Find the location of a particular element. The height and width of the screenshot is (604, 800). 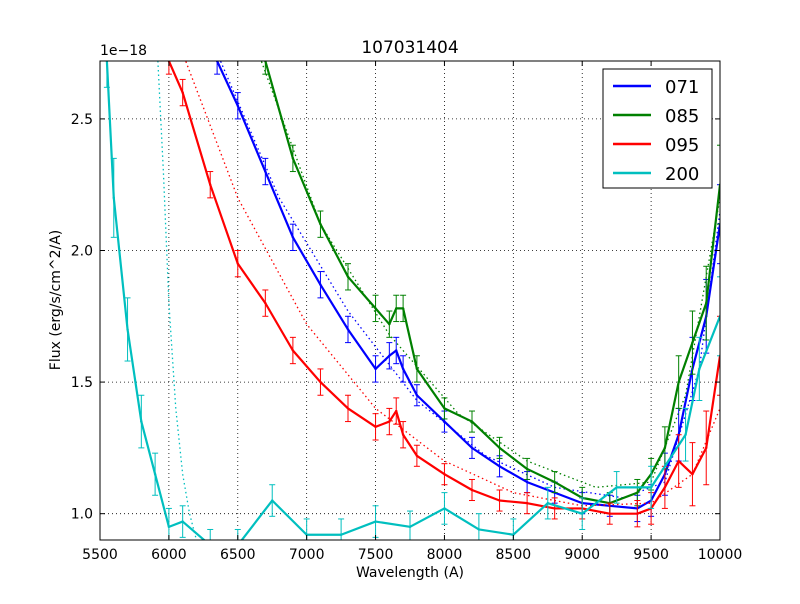

x-tick-label: 9500 is located at coordinates (651, 555).